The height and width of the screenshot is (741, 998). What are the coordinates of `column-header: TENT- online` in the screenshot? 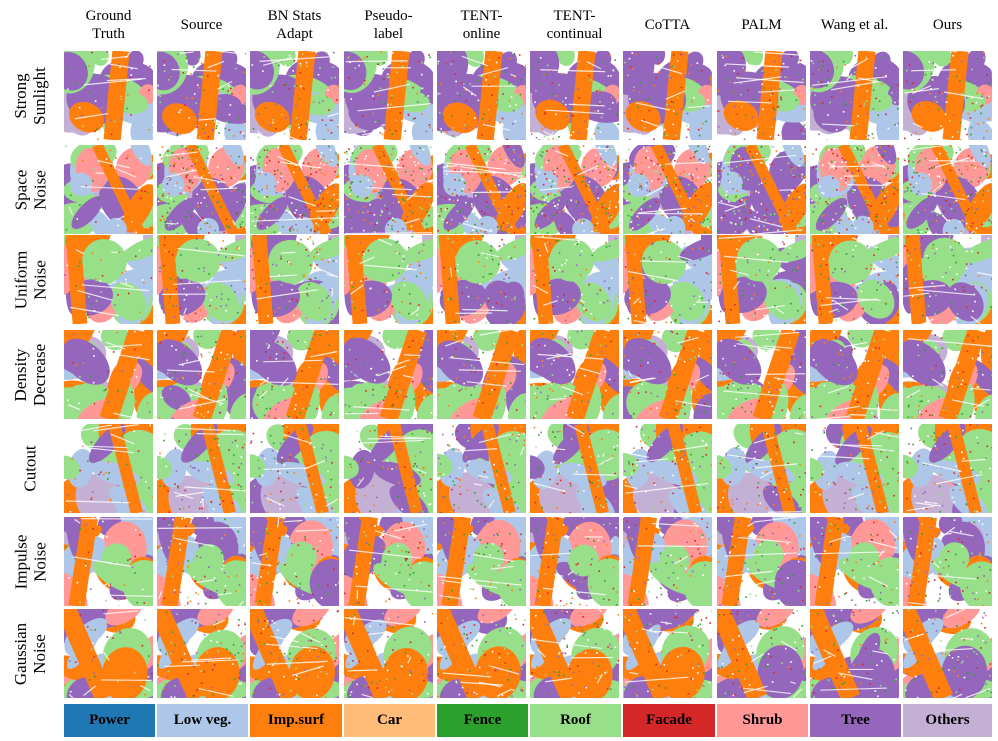 It's located at (481, 25).